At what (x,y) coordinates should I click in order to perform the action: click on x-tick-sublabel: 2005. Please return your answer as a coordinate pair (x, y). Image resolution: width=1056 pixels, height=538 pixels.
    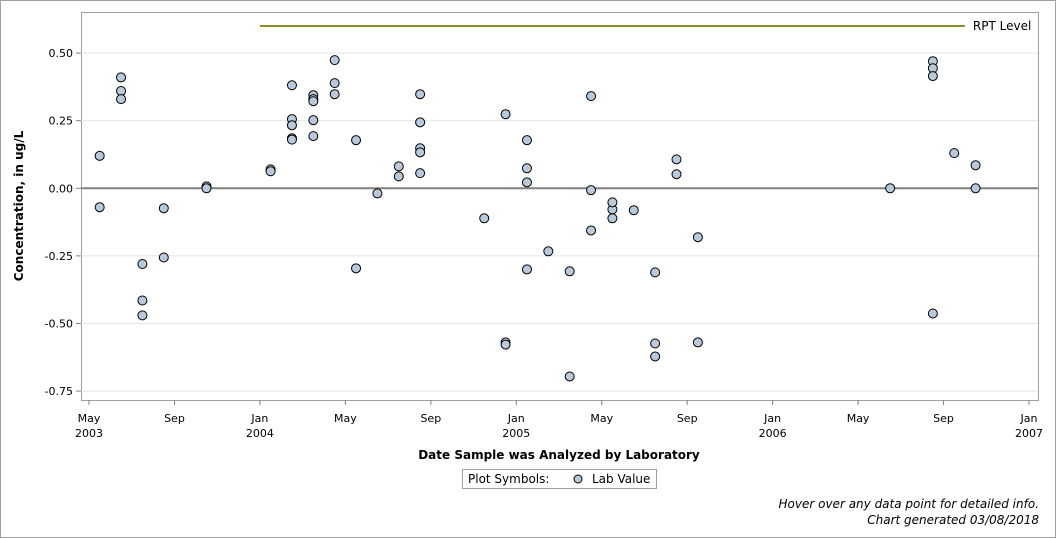
    Looking at the image, I should click on (516, 433).